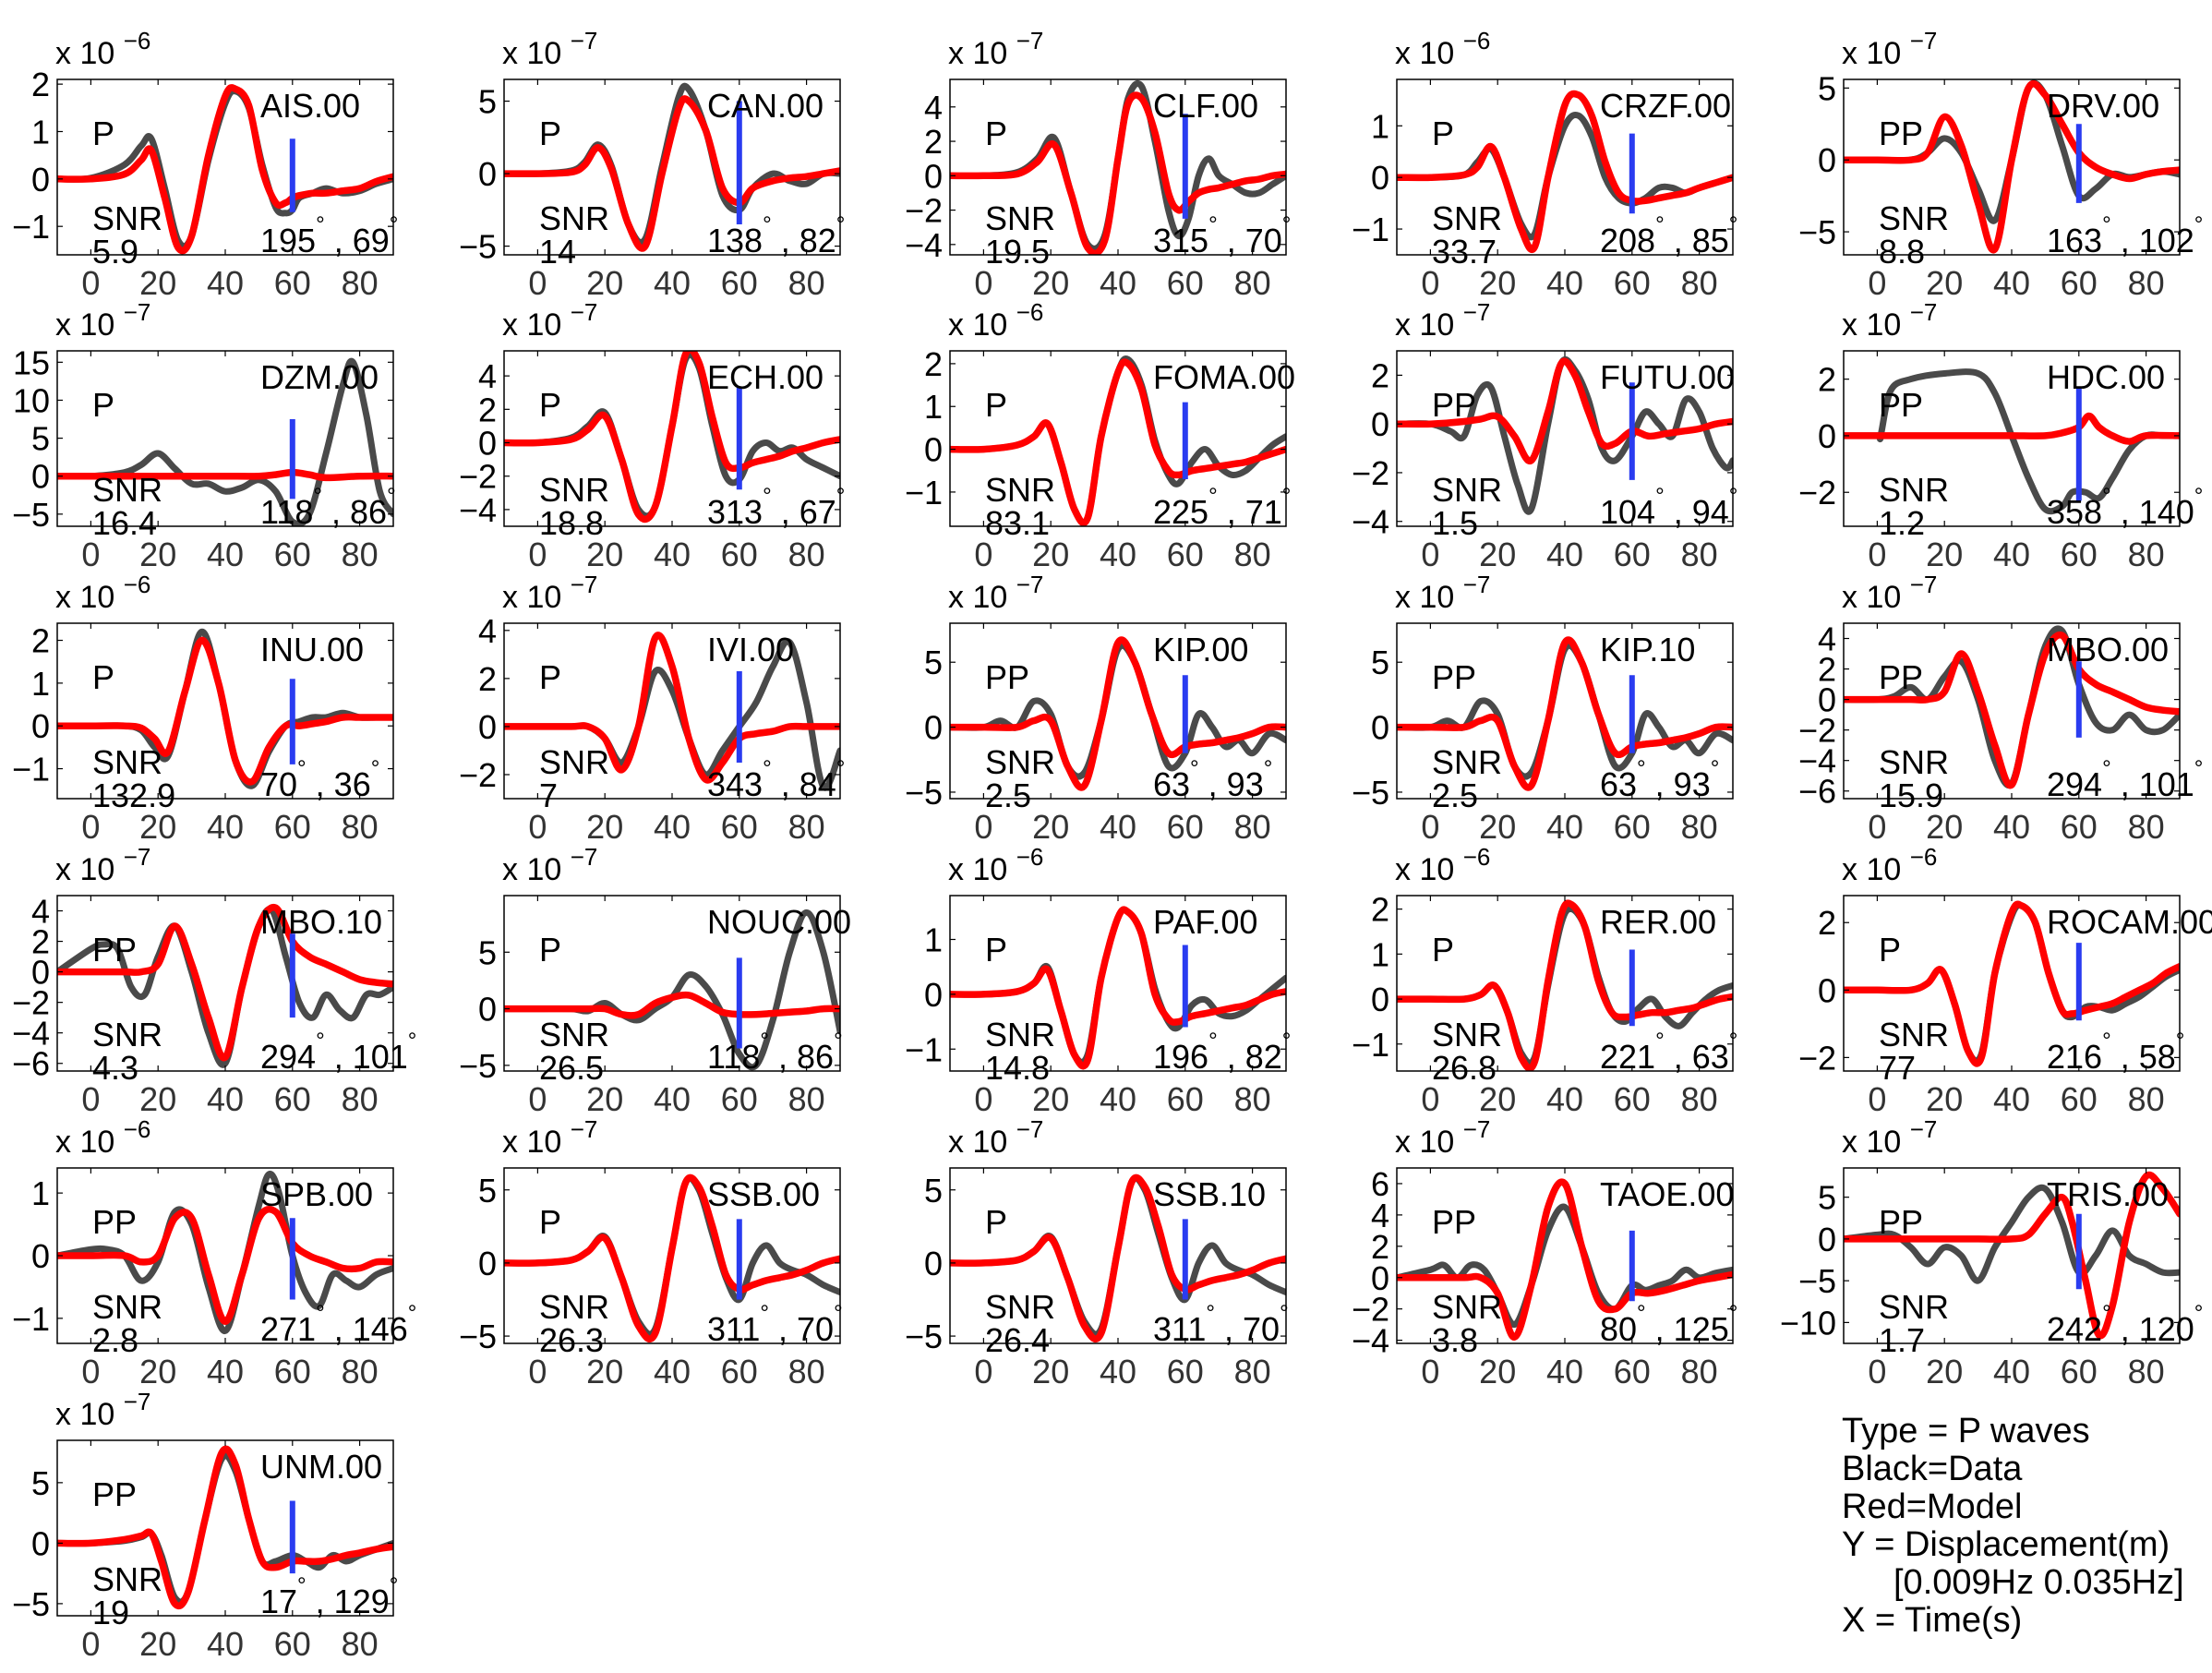 The height and width of the screenshot is (1673, 2212). What do you see at coordinates (1221, 1324) in the screenshot?
I see `azimuth-distance: 311° , 70°` at bounding box center [1221, 1324].